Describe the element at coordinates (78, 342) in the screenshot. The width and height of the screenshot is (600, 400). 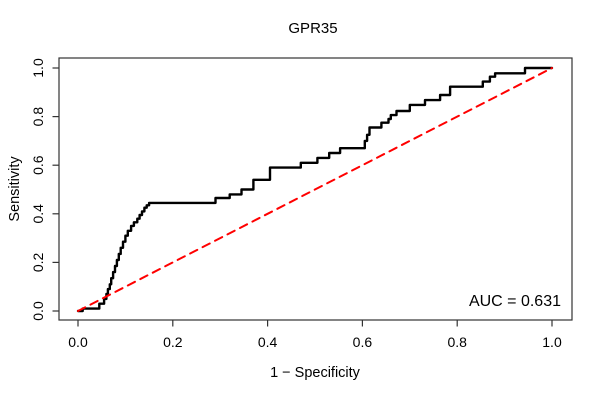
I see `x-tick-label: 0.0` at that location.